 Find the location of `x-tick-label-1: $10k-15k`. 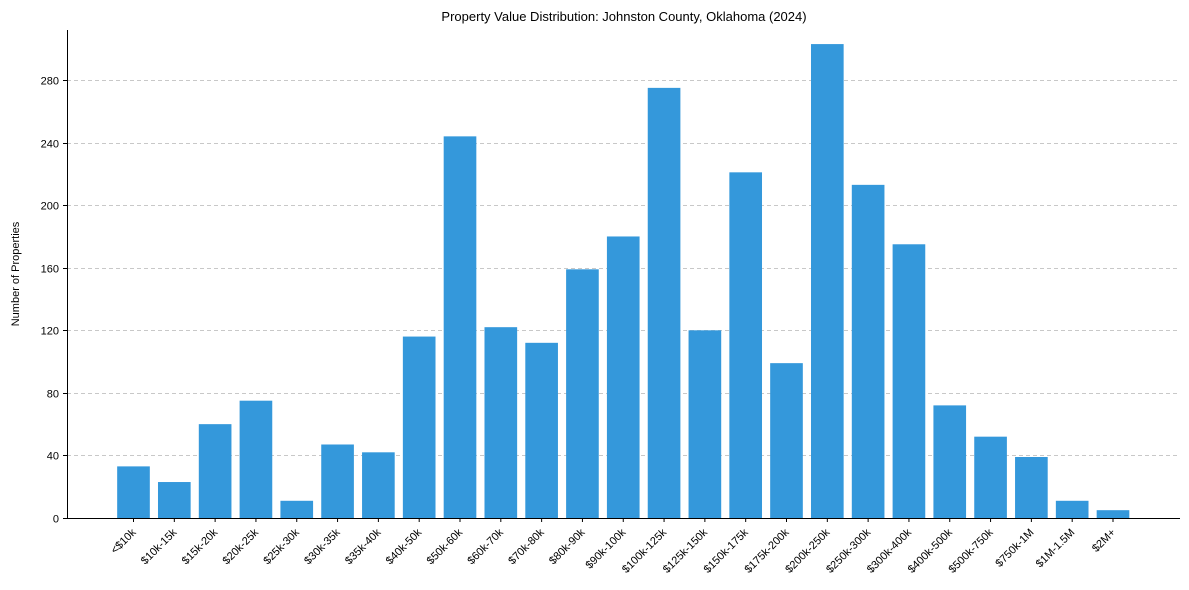

x-tick-label-1: $10k-15k is located at coordinates (159, 546).